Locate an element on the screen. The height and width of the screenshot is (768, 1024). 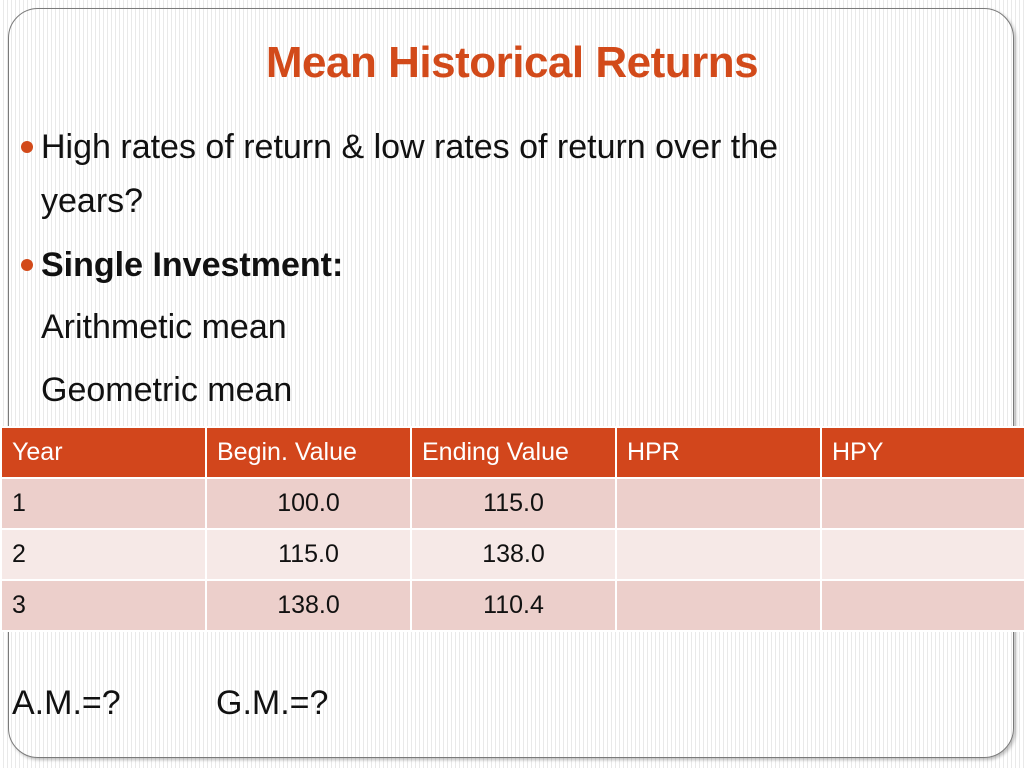
header-begin-value: Begin. Value is located at coordinates (308, 452).